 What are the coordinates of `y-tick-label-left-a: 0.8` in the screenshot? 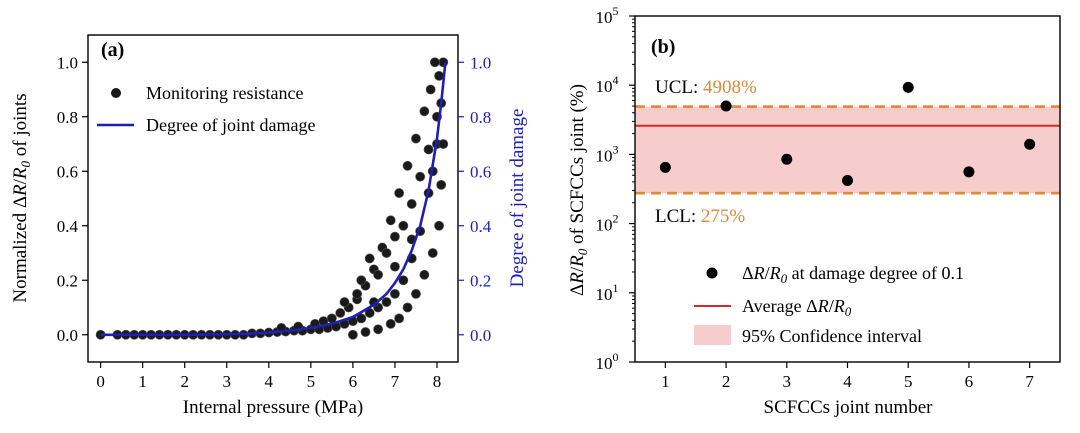 It's located at (67, 117).